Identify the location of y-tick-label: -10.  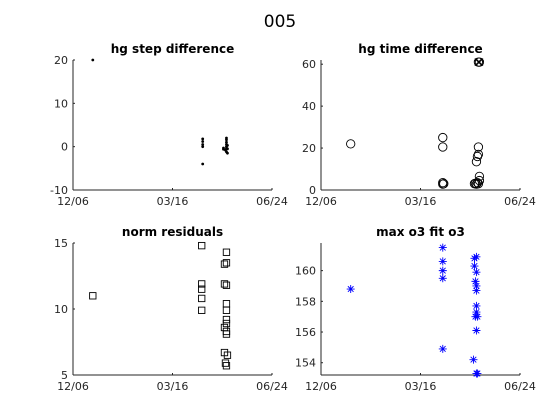
(59, 190).